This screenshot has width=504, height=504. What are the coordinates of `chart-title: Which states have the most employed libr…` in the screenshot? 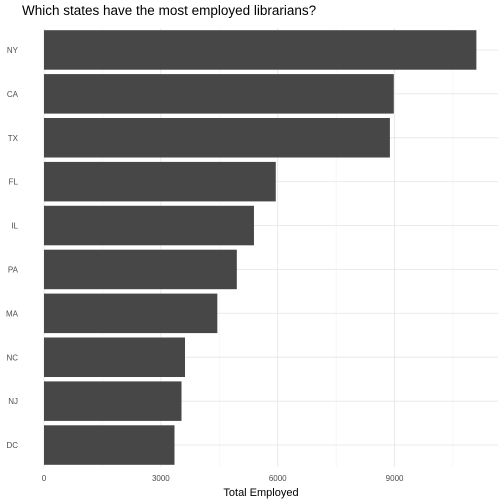 It's located at (169, 10).